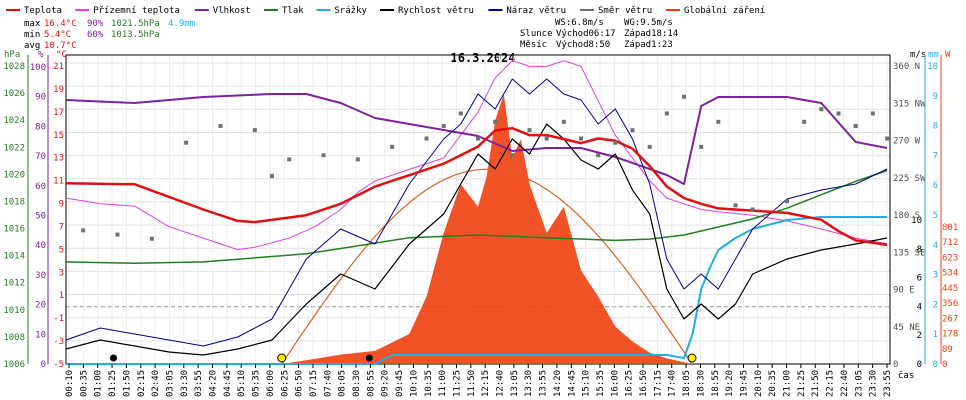 The image size is (966, 400). What do you see at coordinates (61, 273) in the screenshot?
I see `axis-c-tick-9: 3` at bounding box center [61, 273].